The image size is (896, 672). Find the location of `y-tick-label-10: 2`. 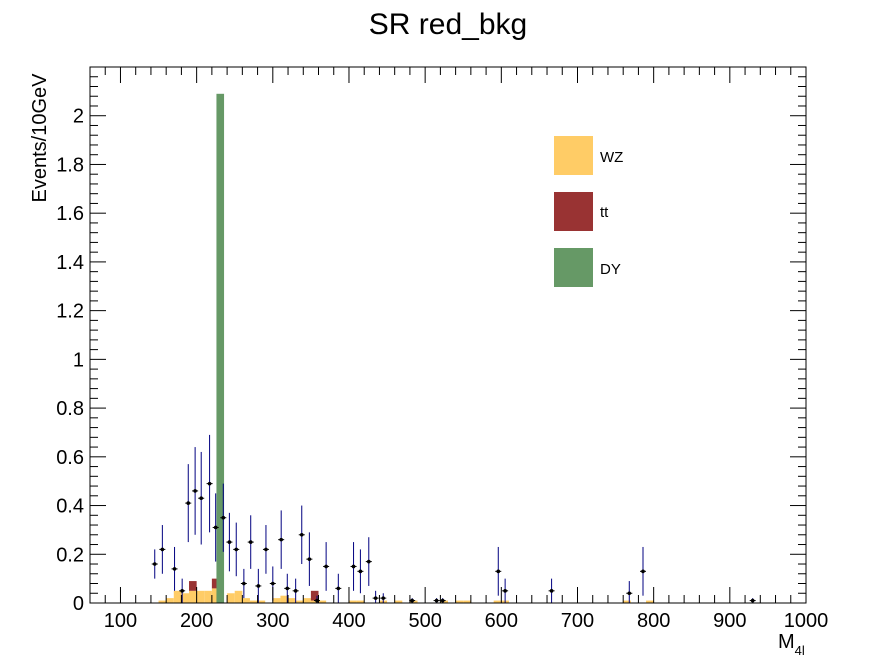

y-tick-label-10: 2 is located at coordinates (78, 117).